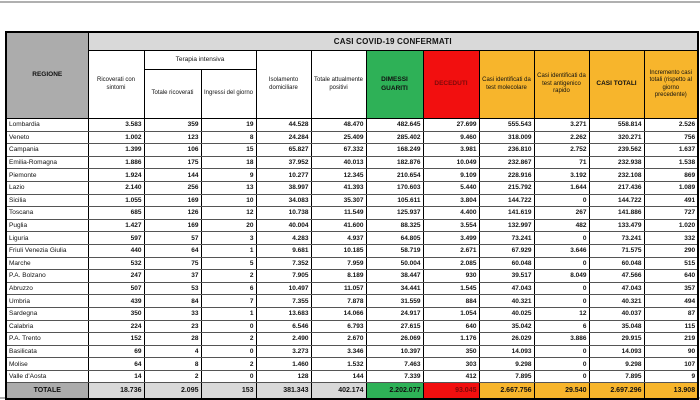  I want to click on cell-incremento-casi: 87, so click(671, 313).